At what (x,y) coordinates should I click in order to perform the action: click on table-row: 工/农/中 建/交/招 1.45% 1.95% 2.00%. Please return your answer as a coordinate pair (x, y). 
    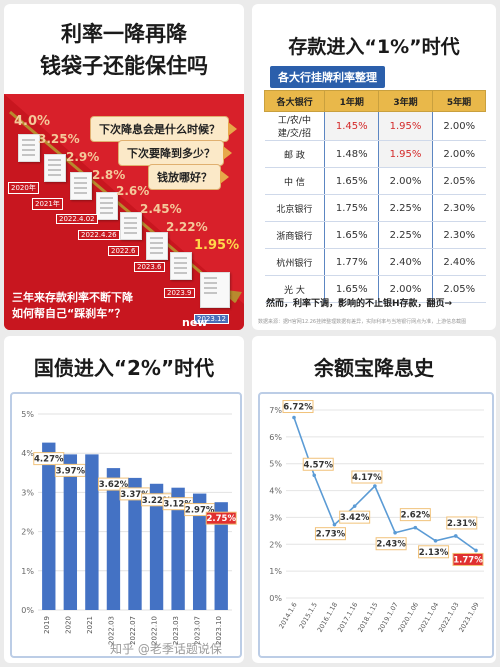
    Looking at the image, I should click on (375, 126).